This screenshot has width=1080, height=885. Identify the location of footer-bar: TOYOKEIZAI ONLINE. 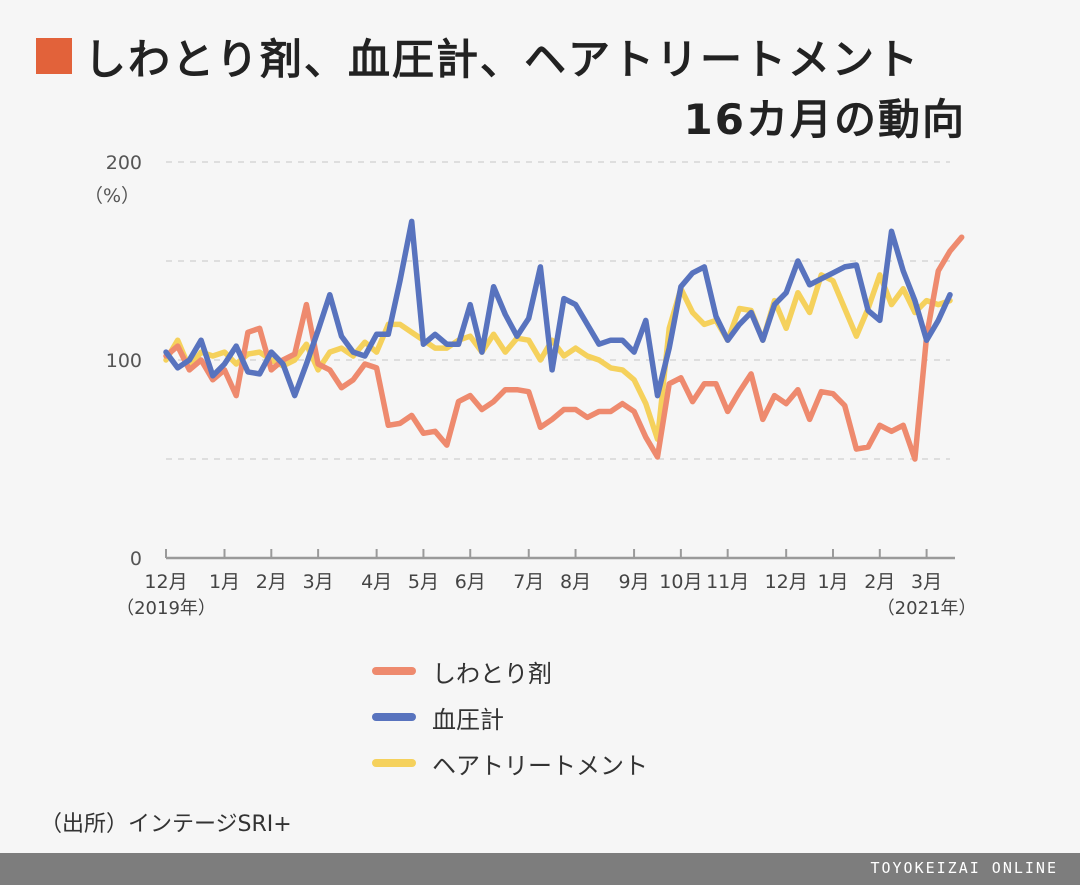
(540, 869).